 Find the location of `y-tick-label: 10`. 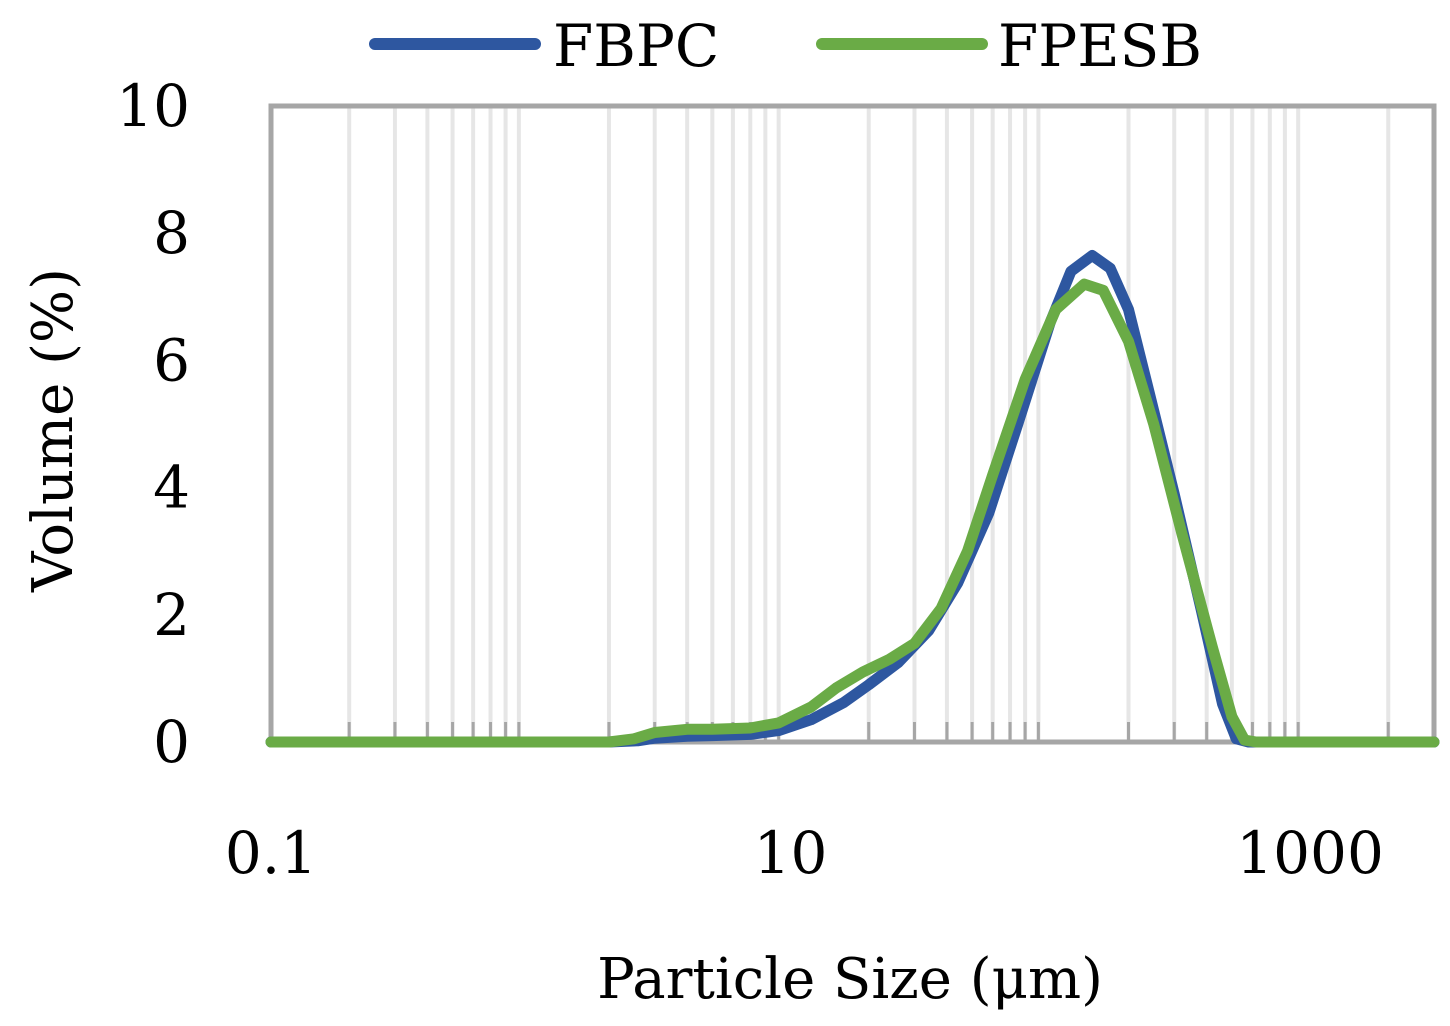

y-tick-label: 10 is located at coordinates (153, 106).